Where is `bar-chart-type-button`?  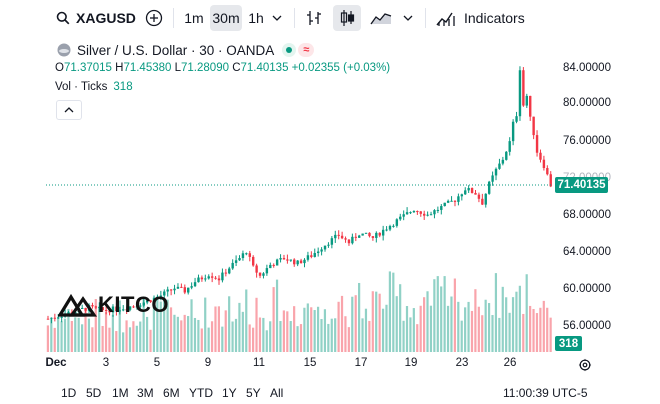 bar-chart-type-button is located at coordinates (314, 18).